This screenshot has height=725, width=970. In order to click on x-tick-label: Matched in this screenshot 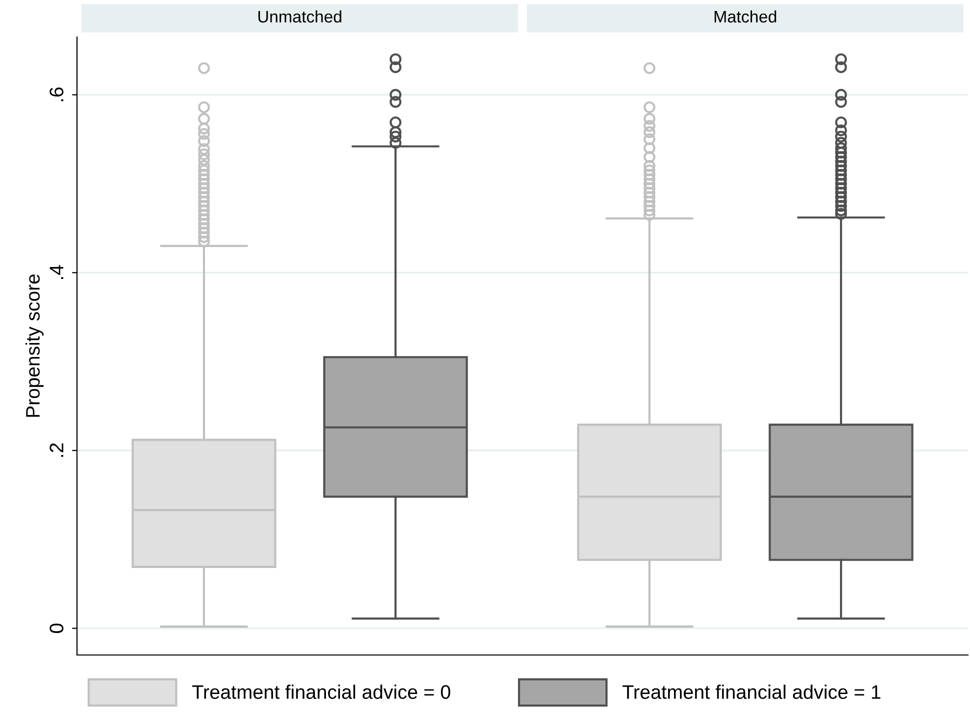, I will do `click(745, 16)`.